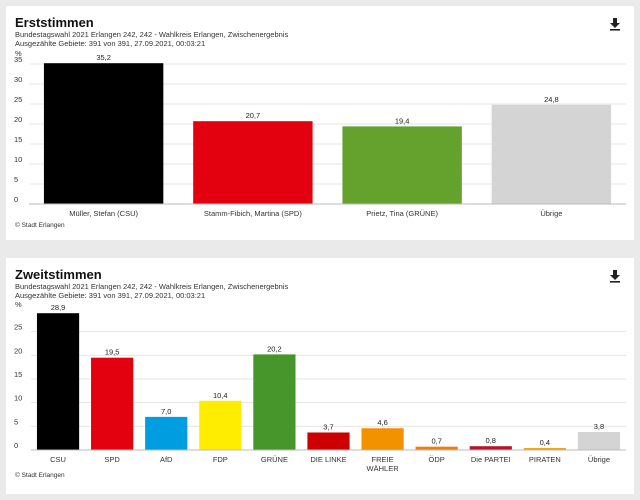 The width and height of the screenshot is (640, 500). Describe the element at coordinates (402, 213) in the screenshot. I see `category-label: Prietz, Tina (GRÜNE)` at that location.